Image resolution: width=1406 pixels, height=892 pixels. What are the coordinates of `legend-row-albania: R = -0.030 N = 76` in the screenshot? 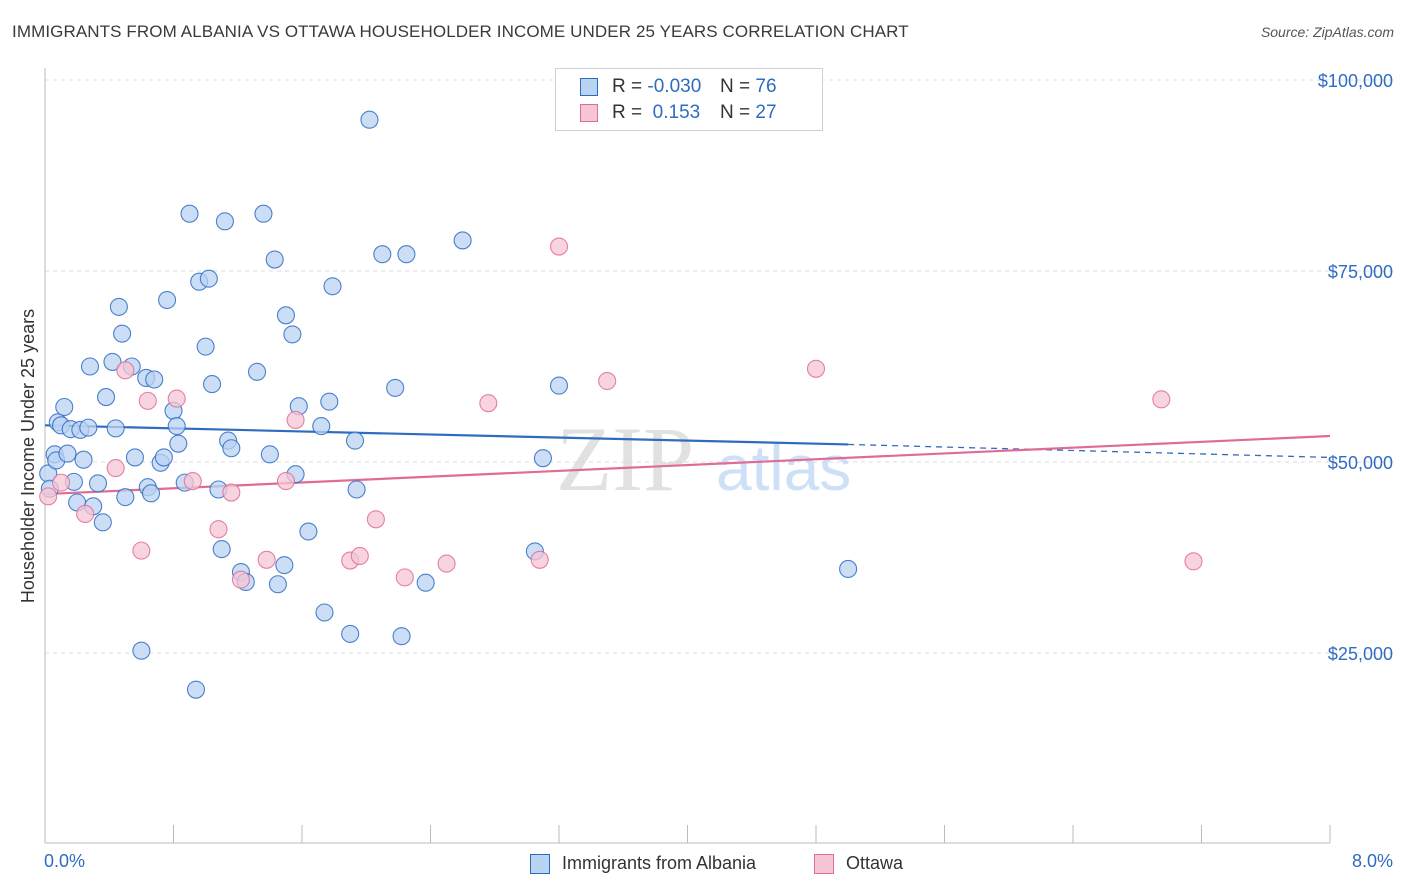 It's located at (678, 87).